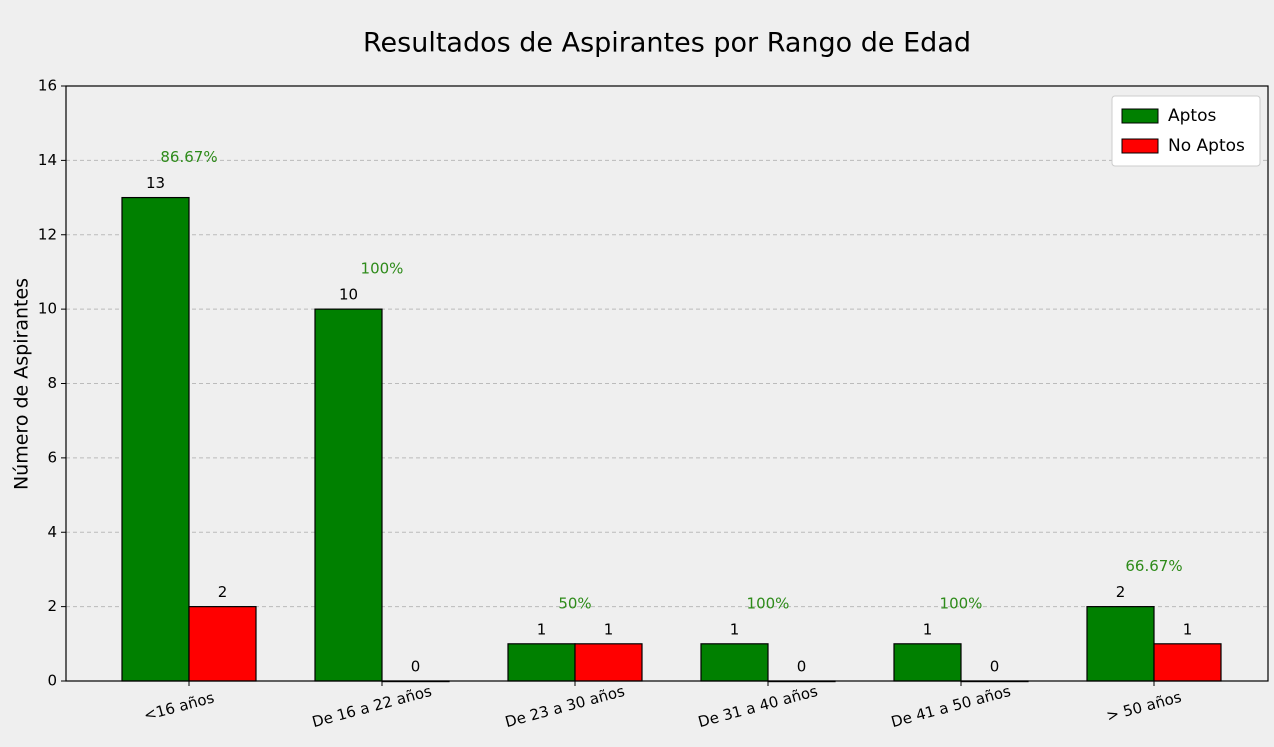 The image size is (1274, 747). What do you see at coordinates (47, 234) in the screenshot?
I see `y-tick-label: 12` at bounding box center [47, 234].